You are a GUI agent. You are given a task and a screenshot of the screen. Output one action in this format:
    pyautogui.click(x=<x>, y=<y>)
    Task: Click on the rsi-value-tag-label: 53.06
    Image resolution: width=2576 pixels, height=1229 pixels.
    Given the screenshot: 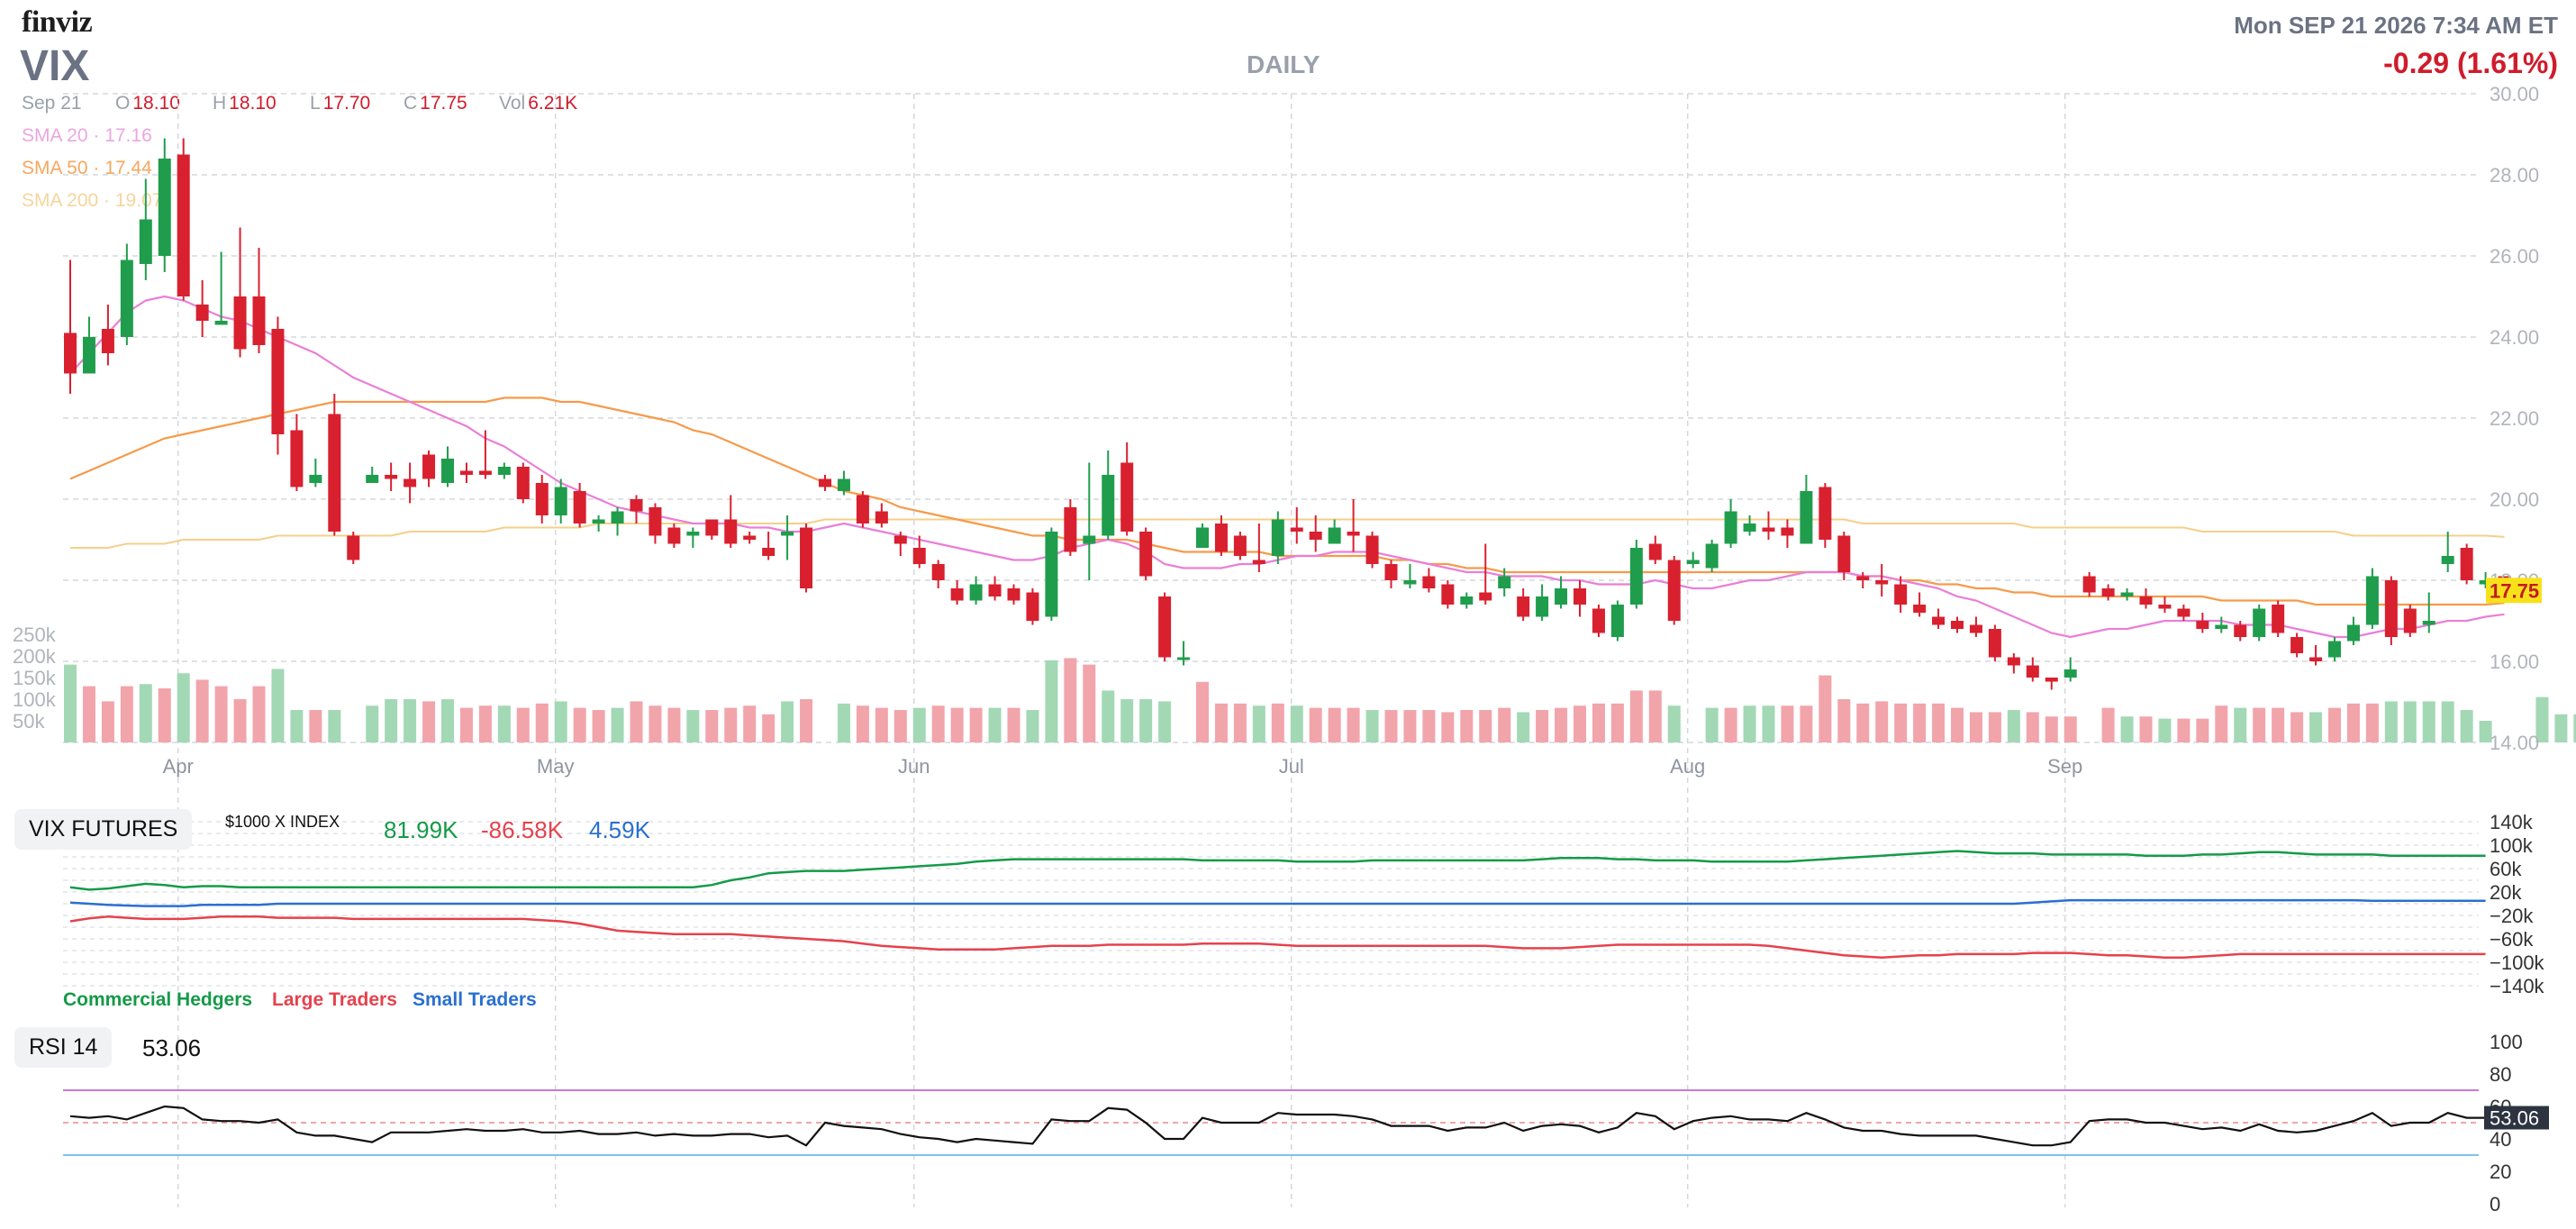 What is the action you would take?
    pyautogui.click(x=2514, y=1117)
    